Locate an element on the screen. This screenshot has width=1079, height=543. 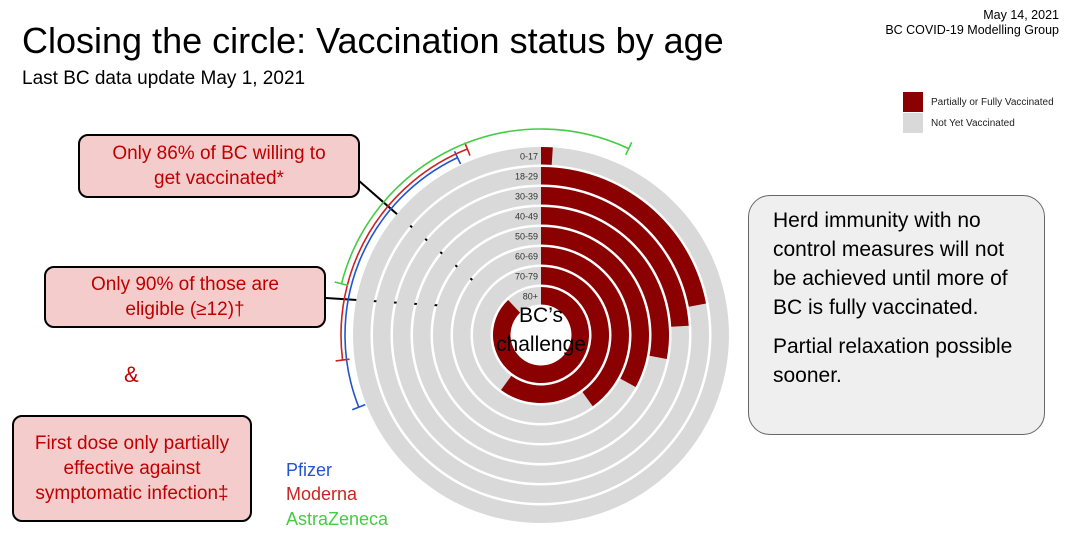
tick-label-30-39: 30-39 is located at coordinates (526, 196).